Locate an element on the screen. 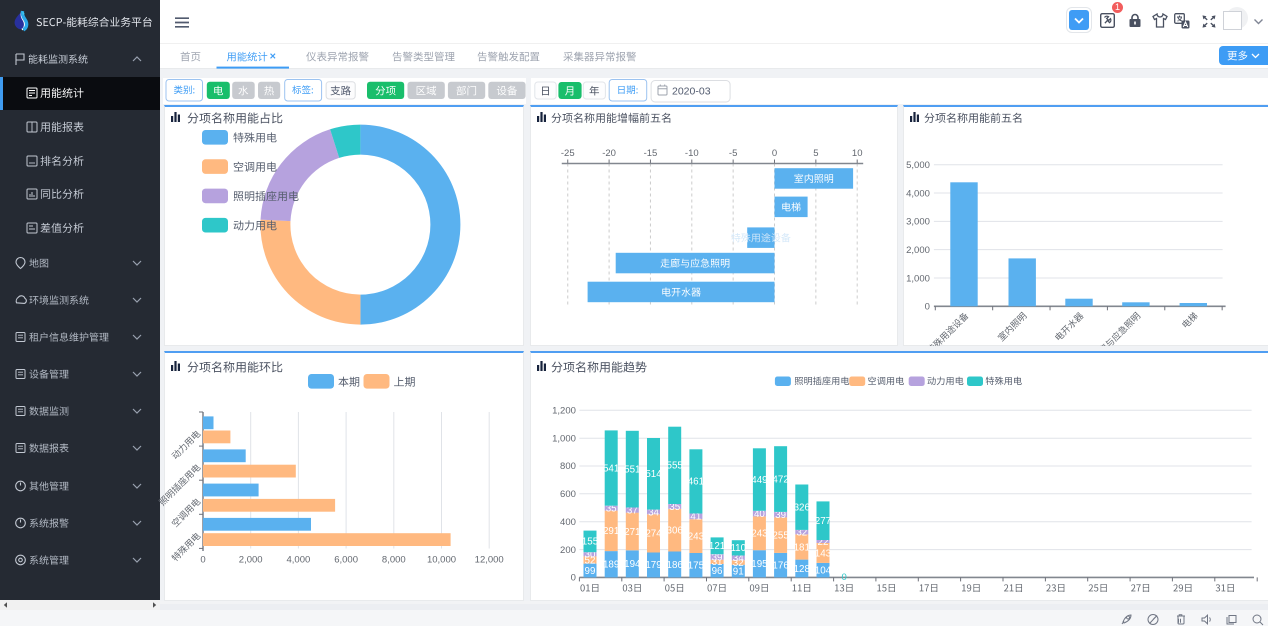 This screenshot has width=1268, height=626. svg-text: 175 is located at coordinates (696, 566).